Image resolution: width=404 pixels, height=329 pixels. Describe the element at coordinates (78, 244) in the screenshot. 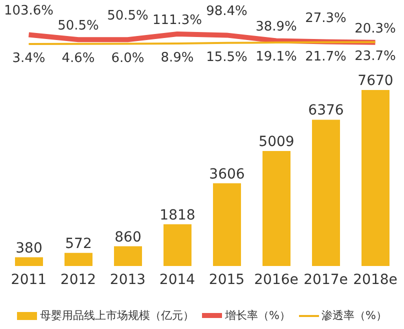

I see `data-label: 572` at that location.